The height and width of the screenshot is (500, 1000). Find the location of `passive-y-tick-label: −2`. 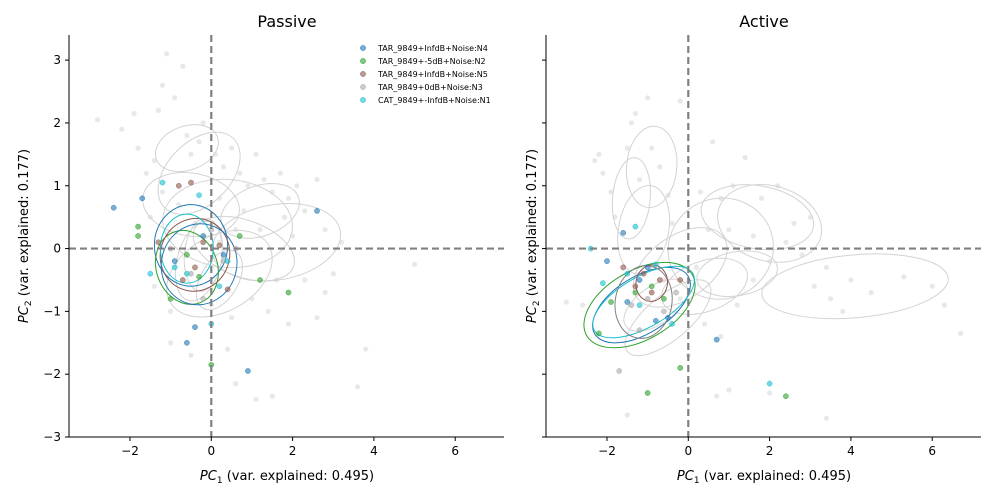

passive-y-tick-label: −2 is located at coordinates (52, 374).